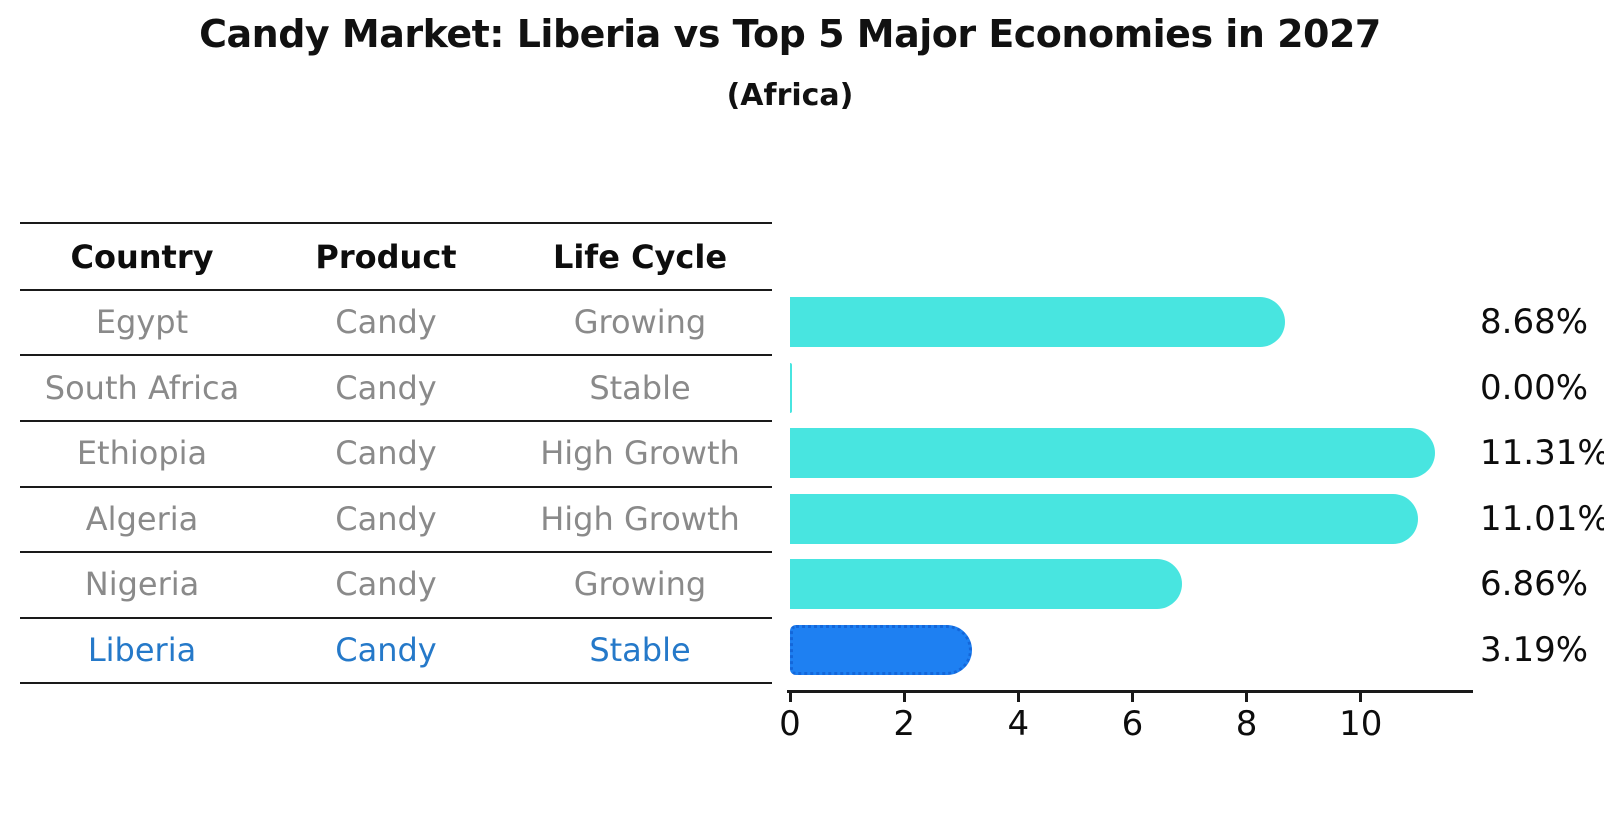  What do you see at coordinates (1132, 724) in the screenshot?
I see `x-axis-tick-label: 6` at bounding box center [1132, 724].